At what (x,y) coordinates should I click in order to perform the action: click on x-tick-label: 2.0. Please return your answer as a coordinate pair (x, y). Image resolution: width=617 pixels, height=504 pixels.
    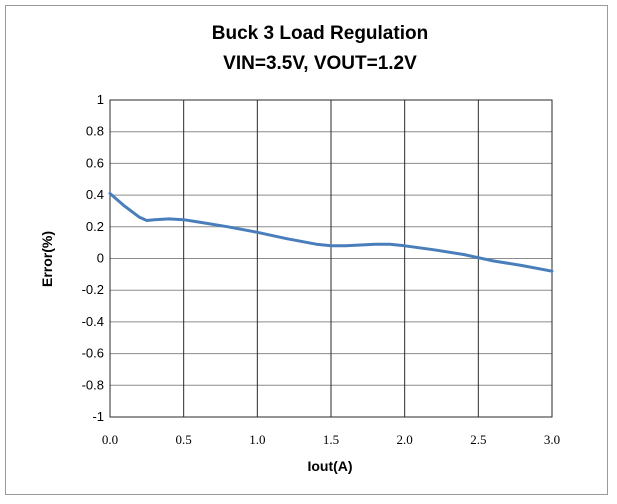
    Looking at the image, I should click on (405, 439).